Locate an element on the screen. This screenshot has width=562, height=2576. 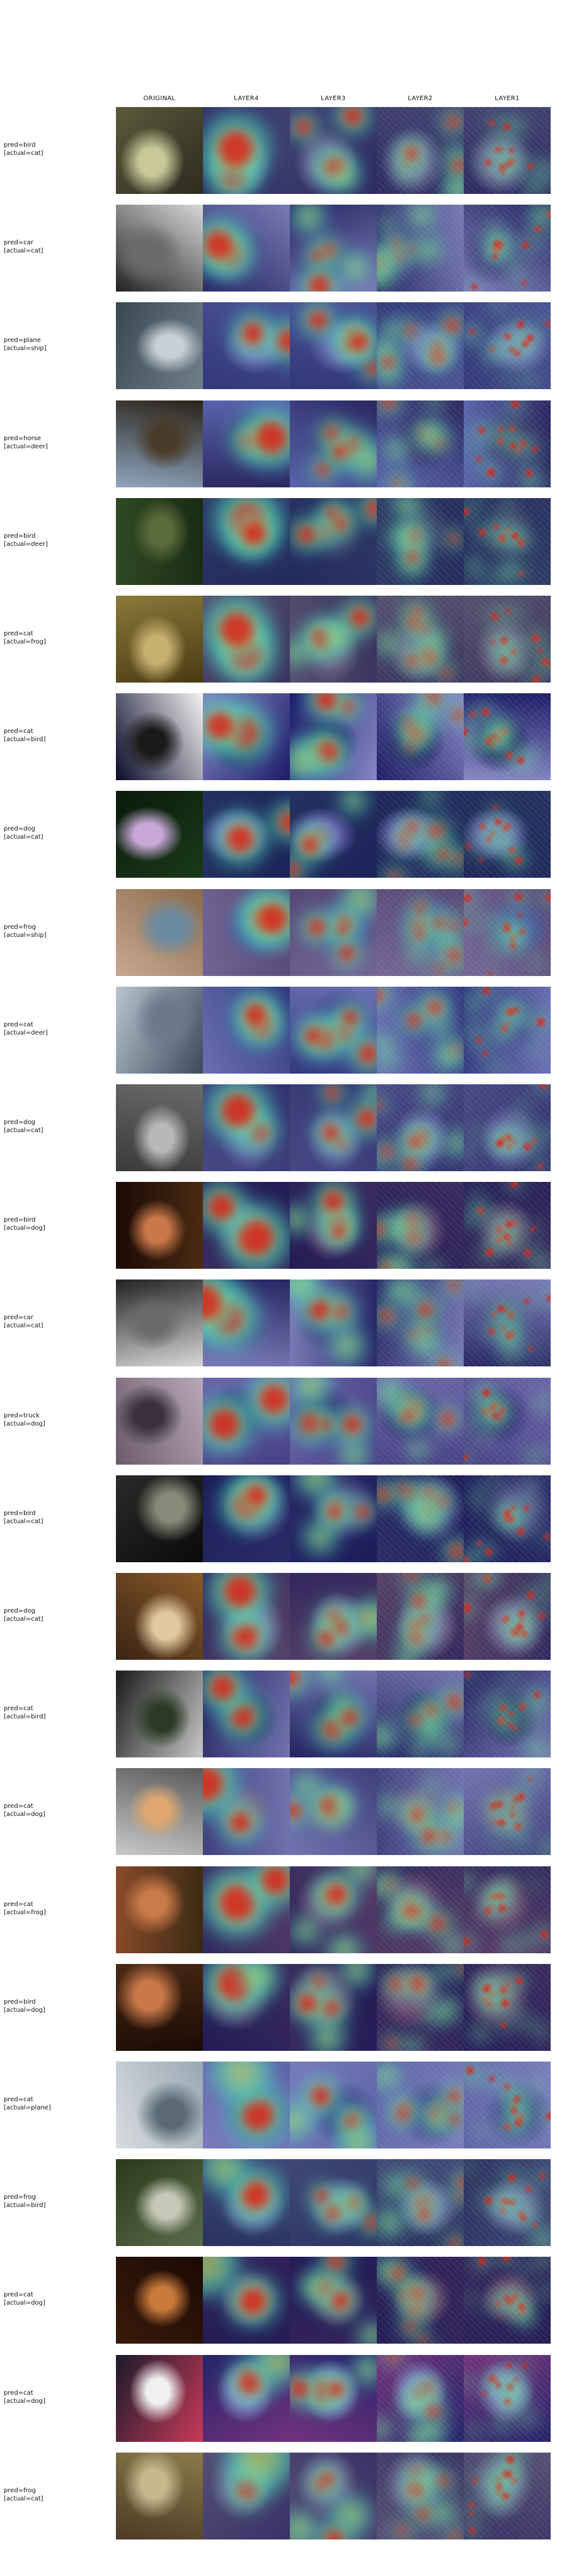
result-row: pred=horse [actual=deer] is located at coordinates (281, 443).